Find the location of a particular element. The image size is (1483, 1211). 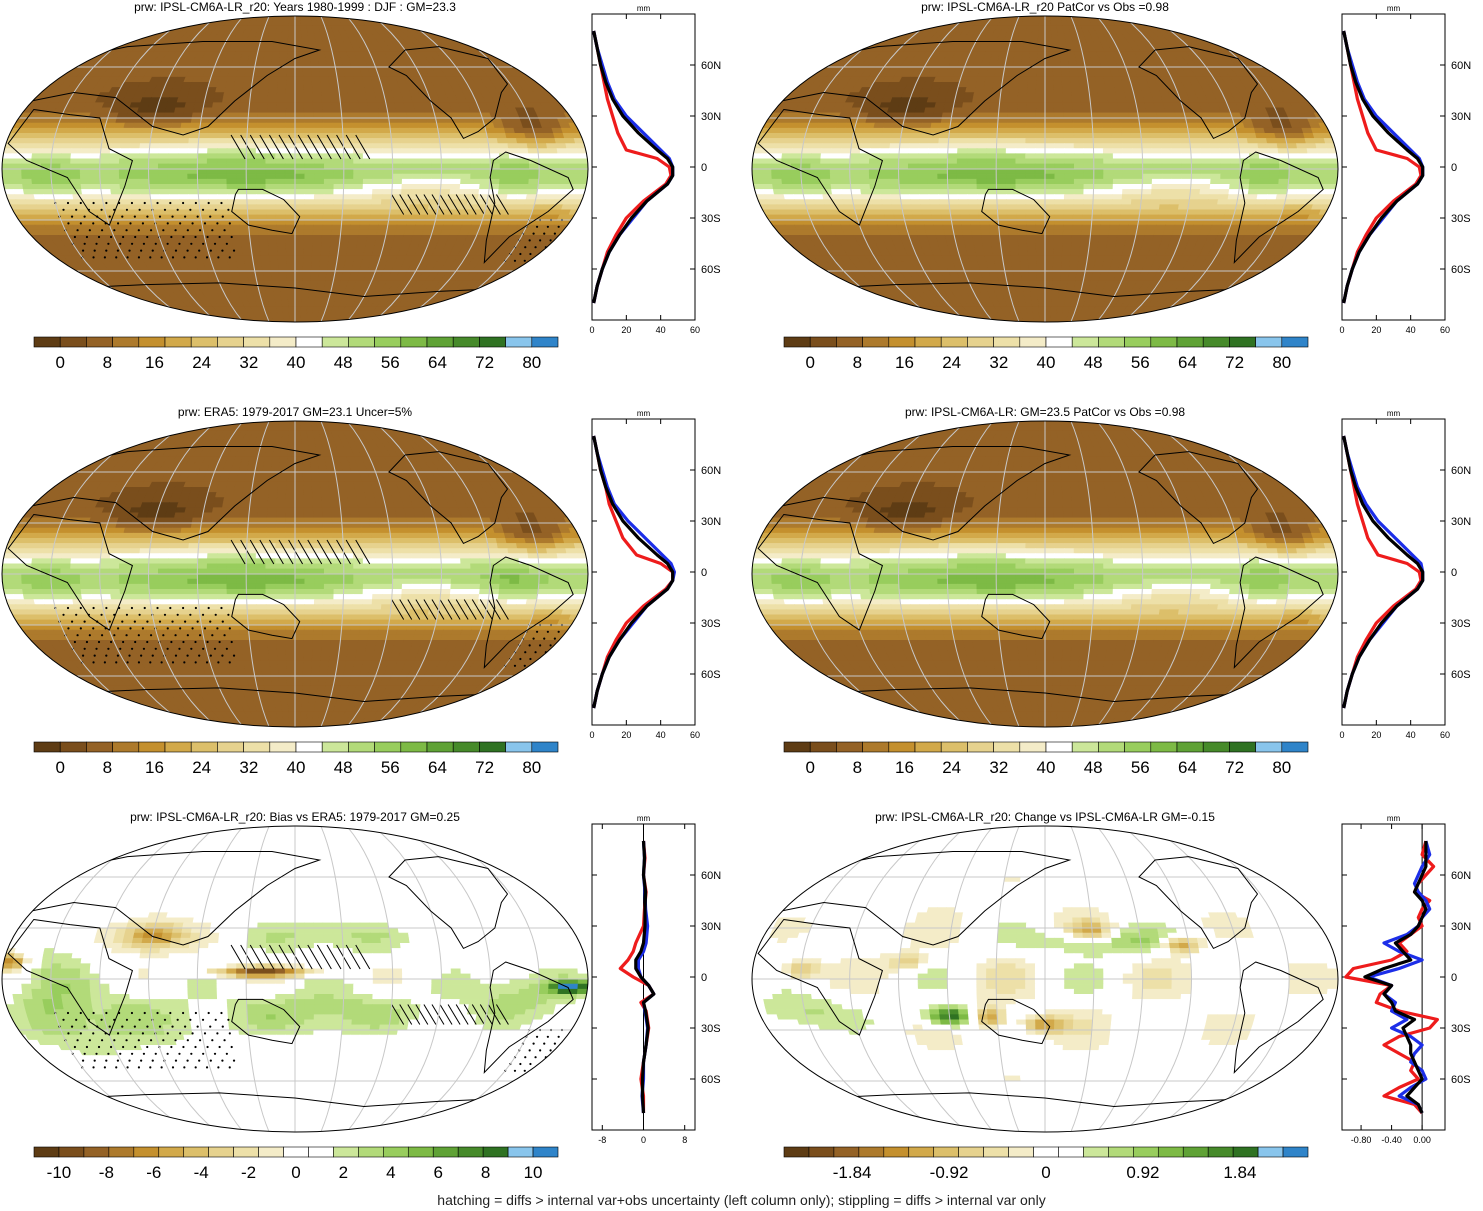

colorbar-tick-label: -0.92 is located at coordinates (949, 1172).